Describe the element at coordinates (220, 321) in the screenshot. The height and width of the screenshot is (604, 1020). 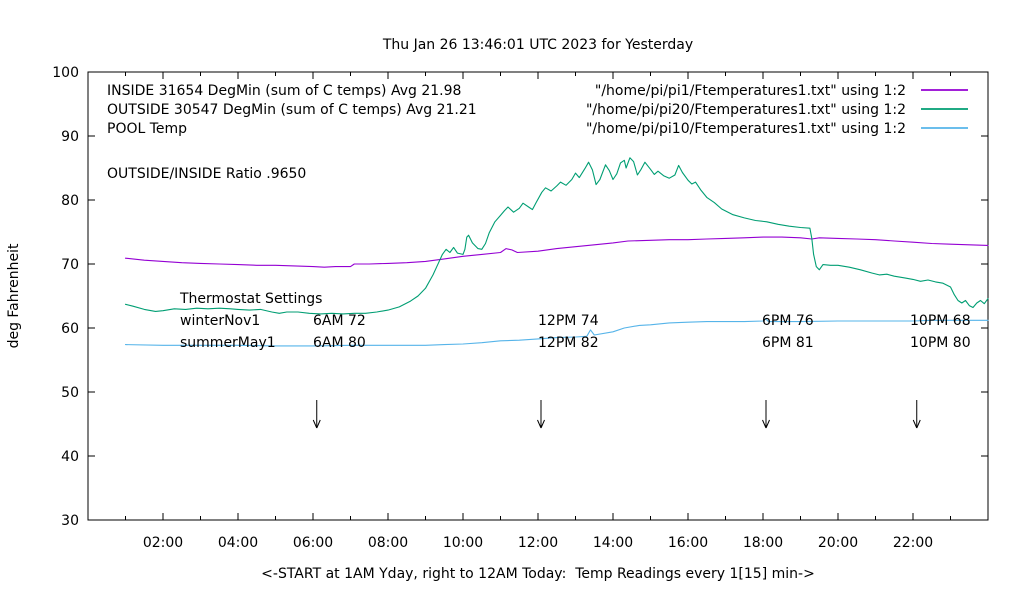
I see `thermostat-cell: winterNov1` at that location.